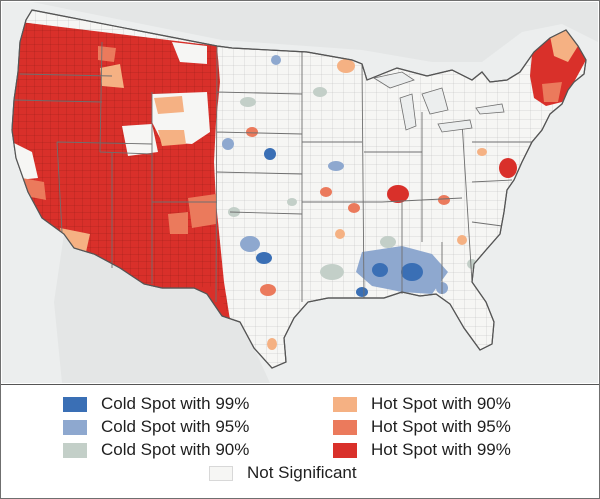 Image resolution: width=600 pixels, height=499 pixels. Describe the element at coordinates (345, 427) in the screenshot. I see `legend-swatch-hot95` at that location.